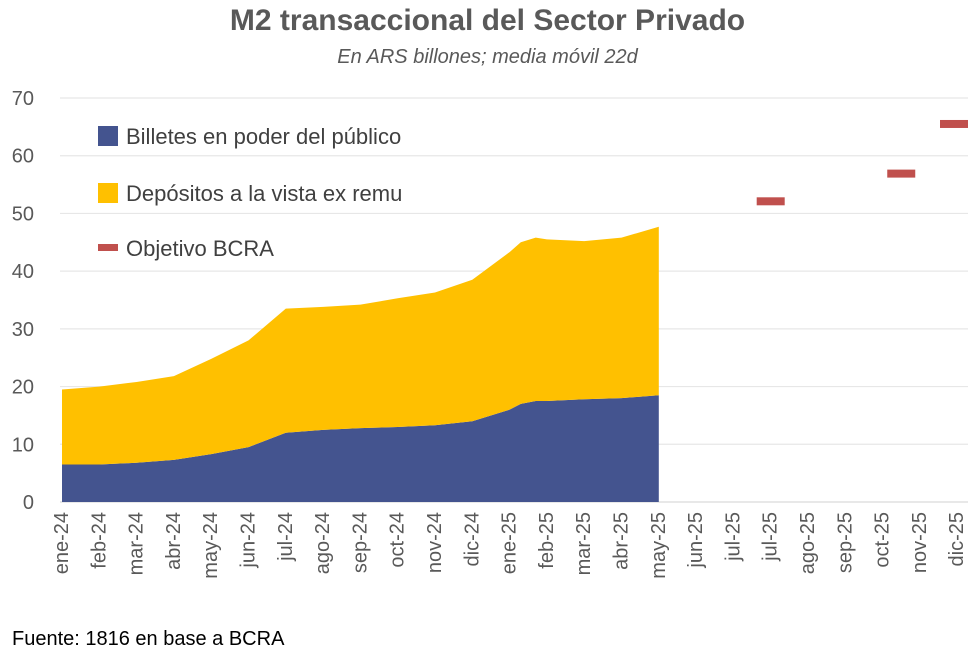 The image size is (975, 664). Describe the element at coordinates (23, 214) in the screenshot. I see `y-tick-label: 50` at that location.